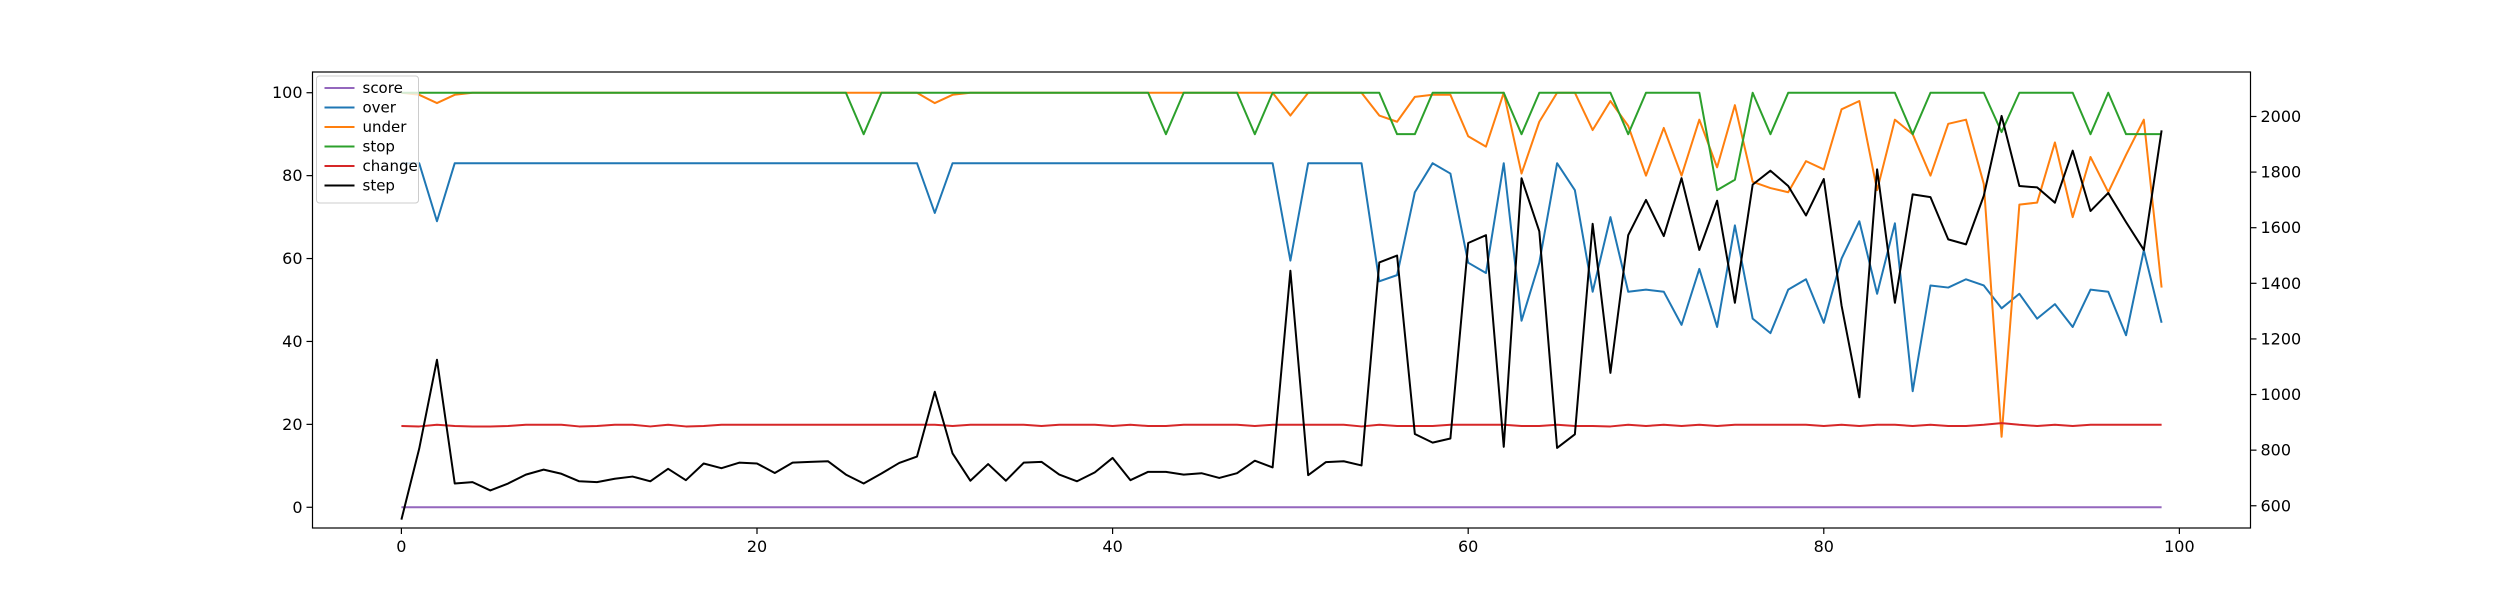 This screenshot has width=2500, height=600. I want to click on left-y-tick-label: 100, so click(287, 92).